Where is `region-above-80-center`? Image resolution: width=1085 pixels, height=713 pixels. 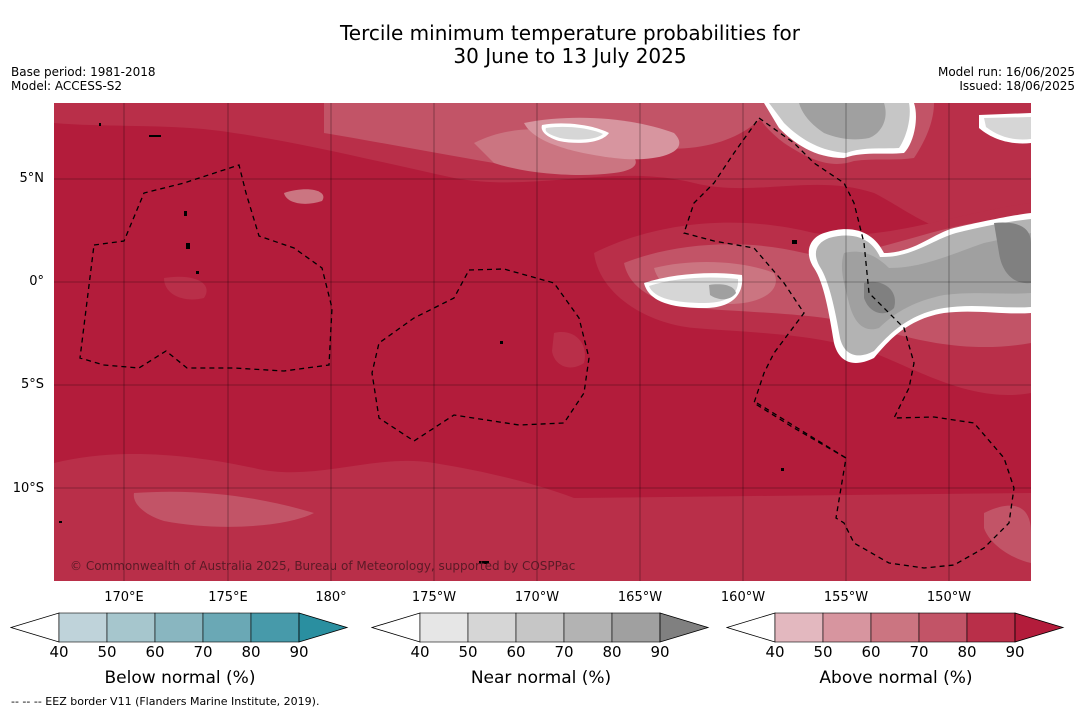
region-above-80-center is located at coordinates (568, 350).